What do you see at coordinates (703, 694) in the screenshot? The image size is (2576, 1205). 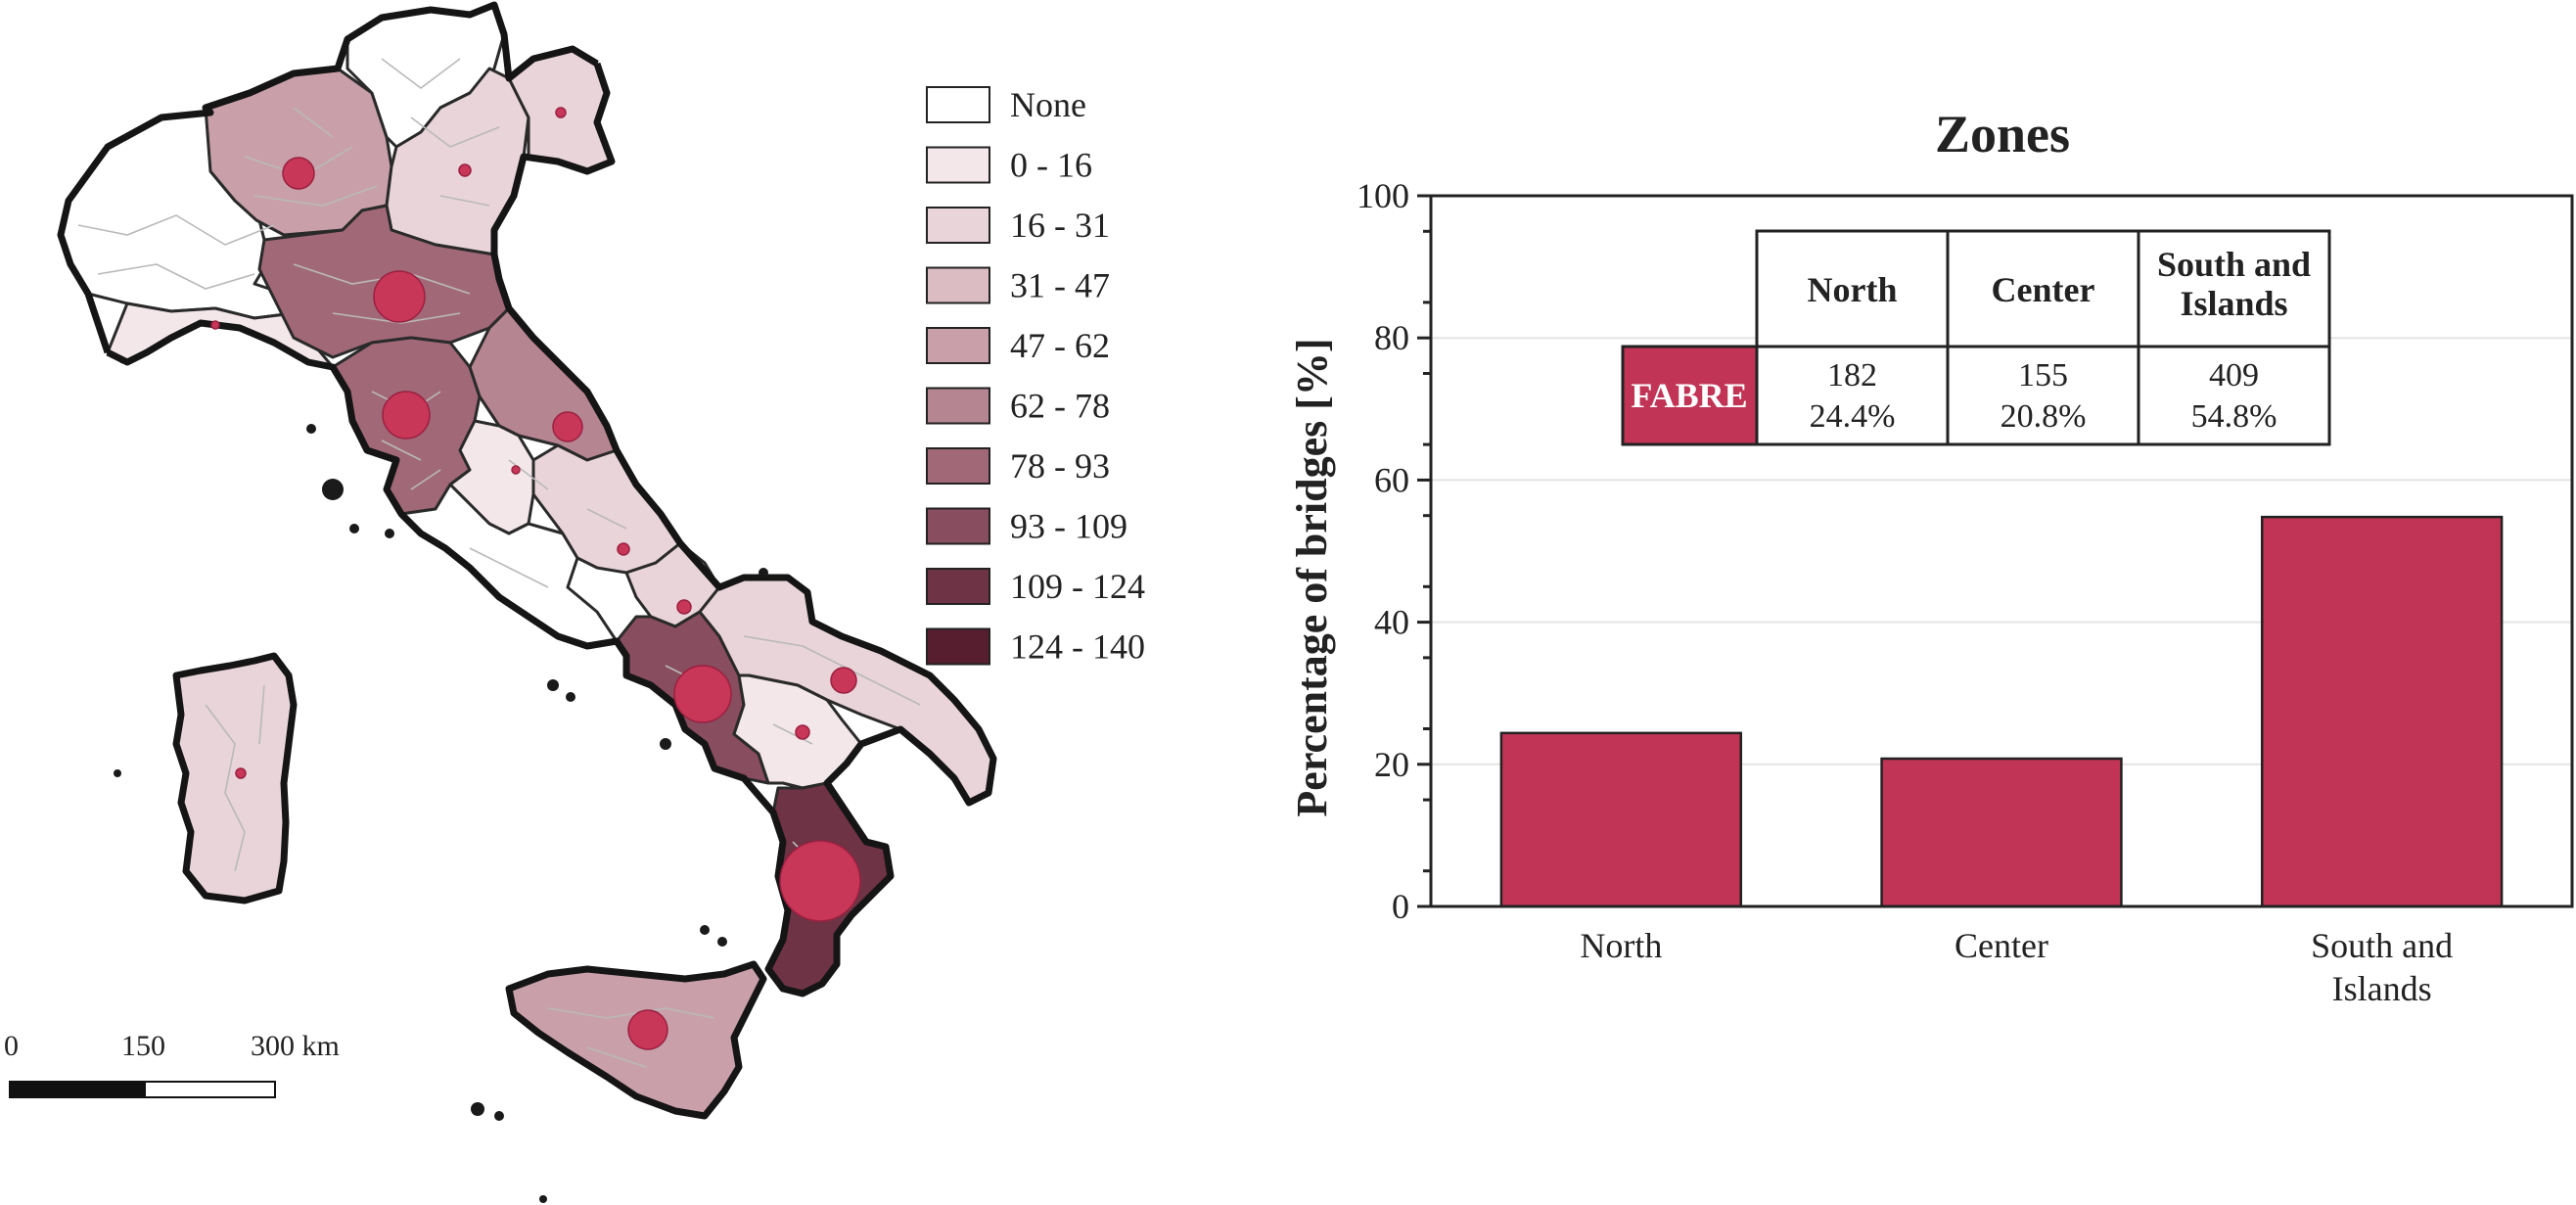 I see `bubble-campania` at bounding box center [703, 694].